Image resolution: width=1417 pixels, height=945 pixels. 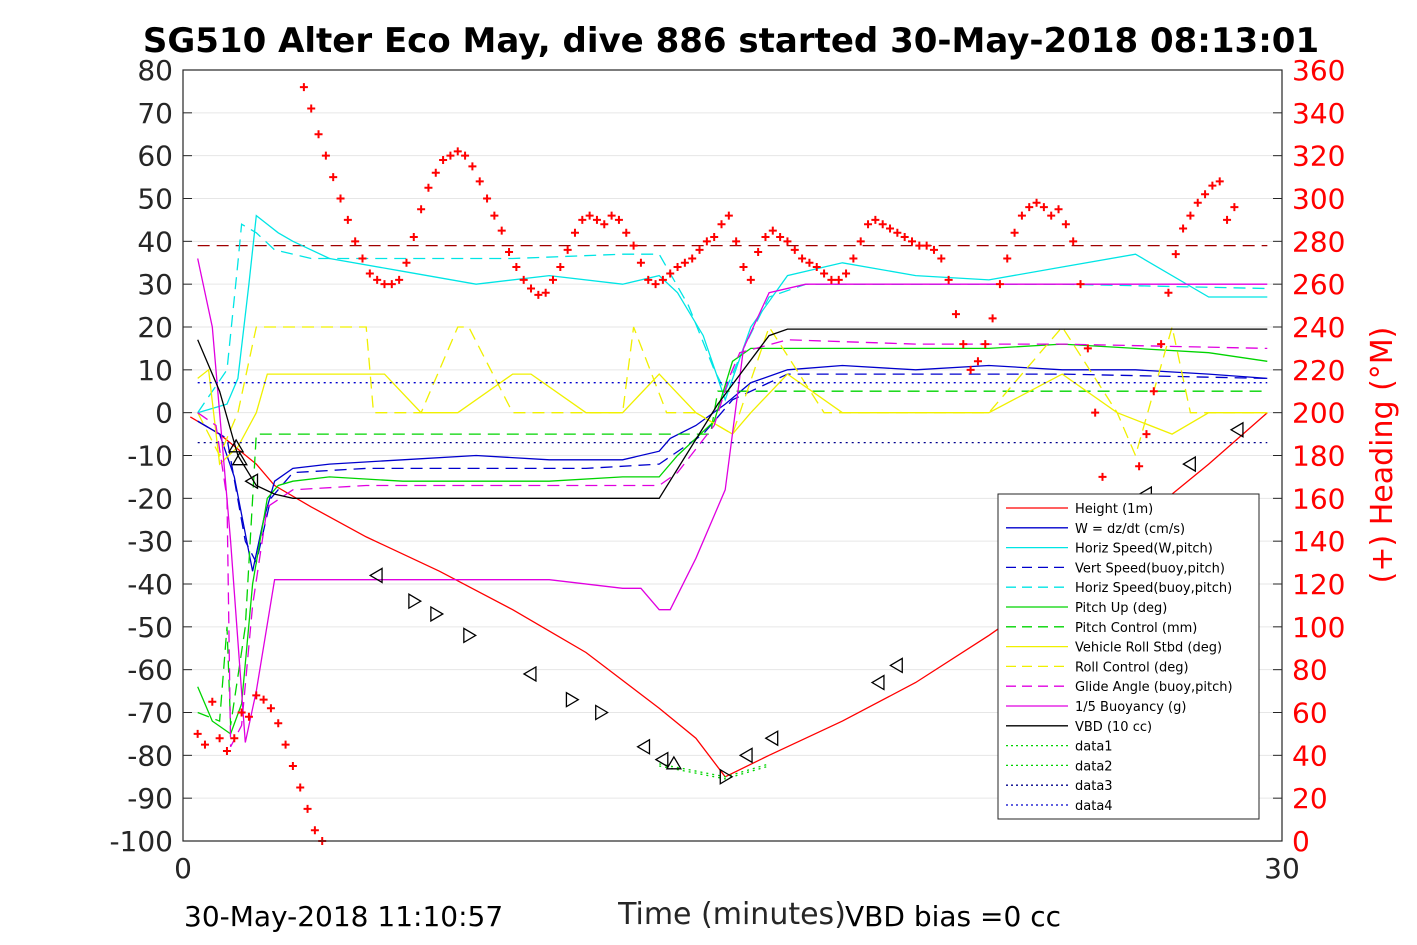 I want to click on left-tick-label: 10, so click(x=155, y=370).